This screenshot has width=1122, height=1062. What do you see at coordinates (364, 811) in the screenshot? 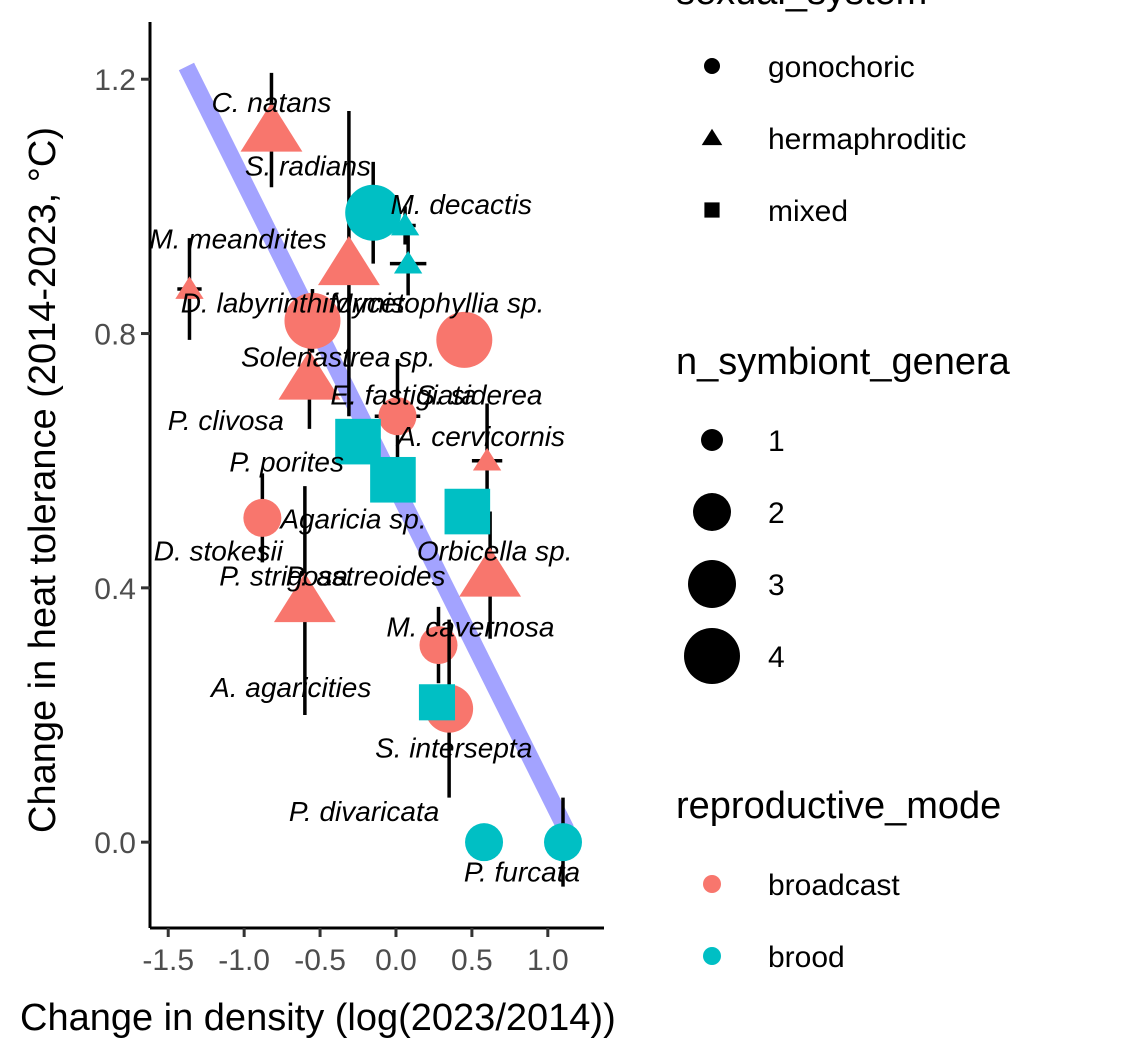
I see `species-label: P. divaricata` at bounding box center [364, 811].